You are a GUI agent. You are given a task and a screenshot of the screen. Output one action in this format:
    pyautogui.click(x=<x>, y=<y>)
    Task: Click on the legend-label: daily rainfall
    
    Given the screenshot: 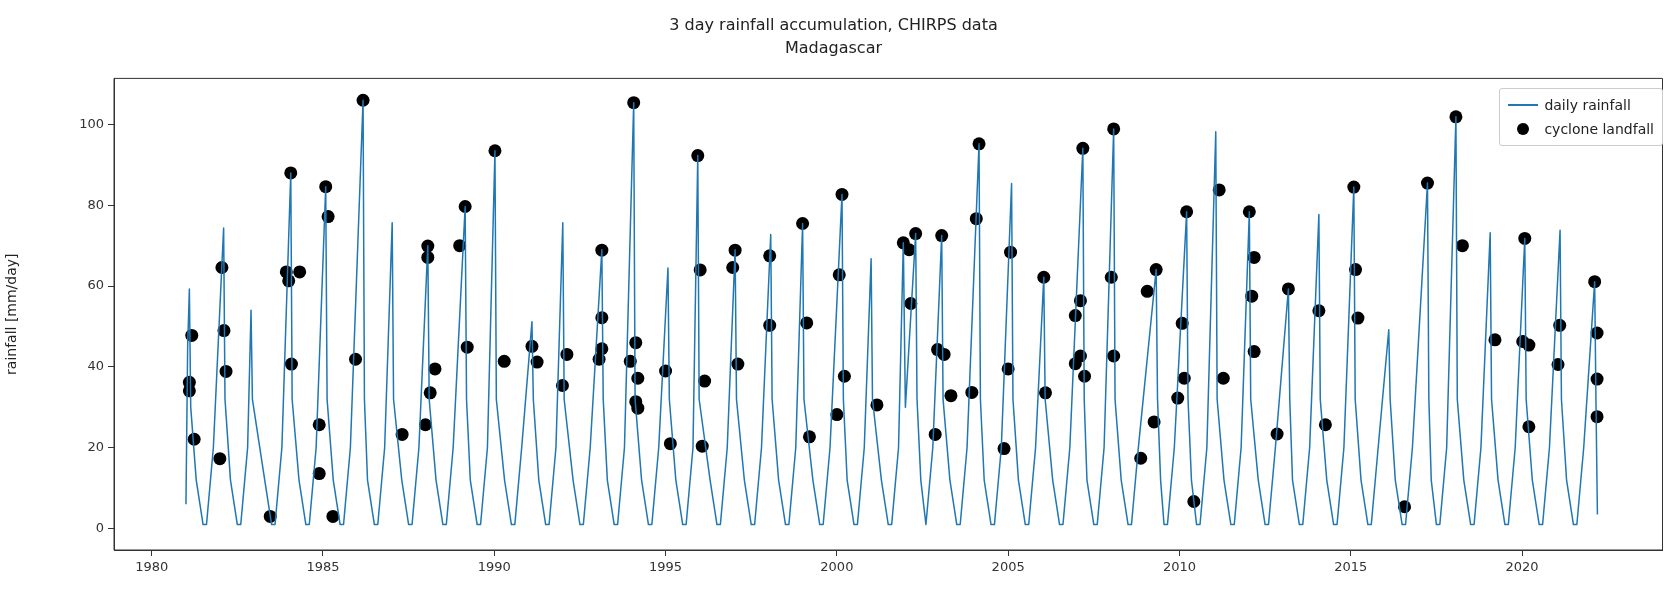 What is the action you would take?
    pyautogui.click(x=1587, y=105)
    